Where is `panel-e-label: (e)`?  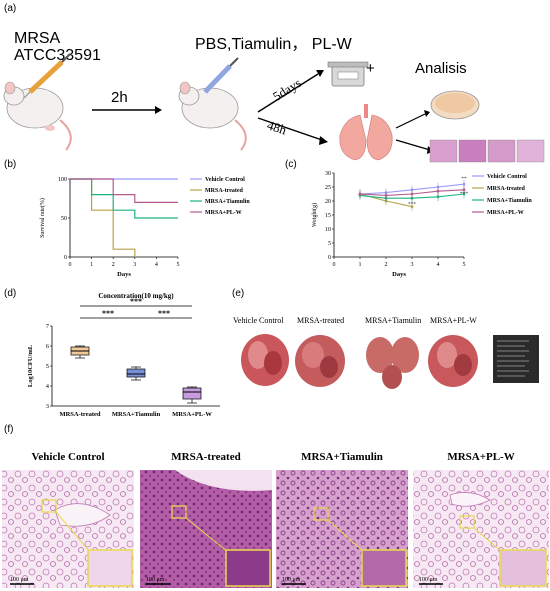 panel-e-label: (e) is located at coordinates (238, 293).